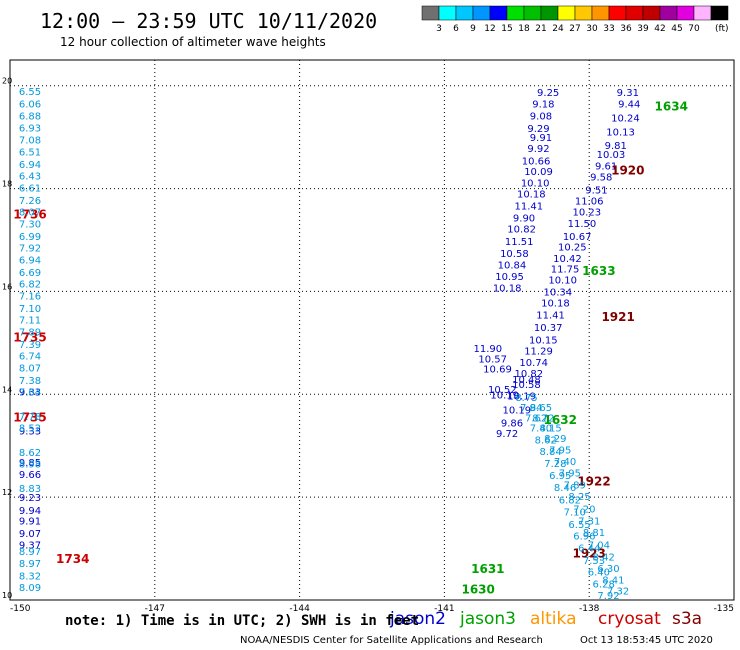 Image resolution: width=740 pixels, height=650 pixels. I want to click on wave-height-label: 9.23, so click(30, 498).